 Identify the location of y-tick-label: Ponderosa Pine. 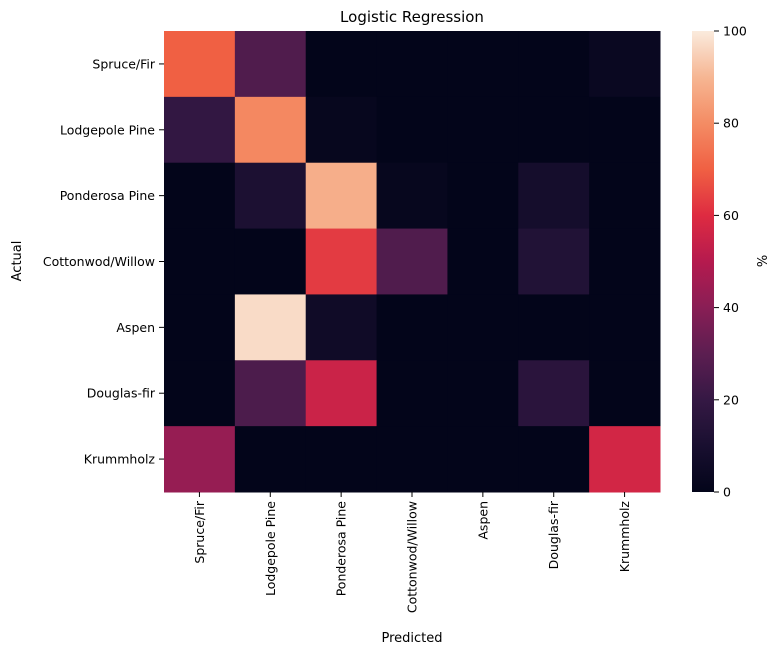
(108, 195).